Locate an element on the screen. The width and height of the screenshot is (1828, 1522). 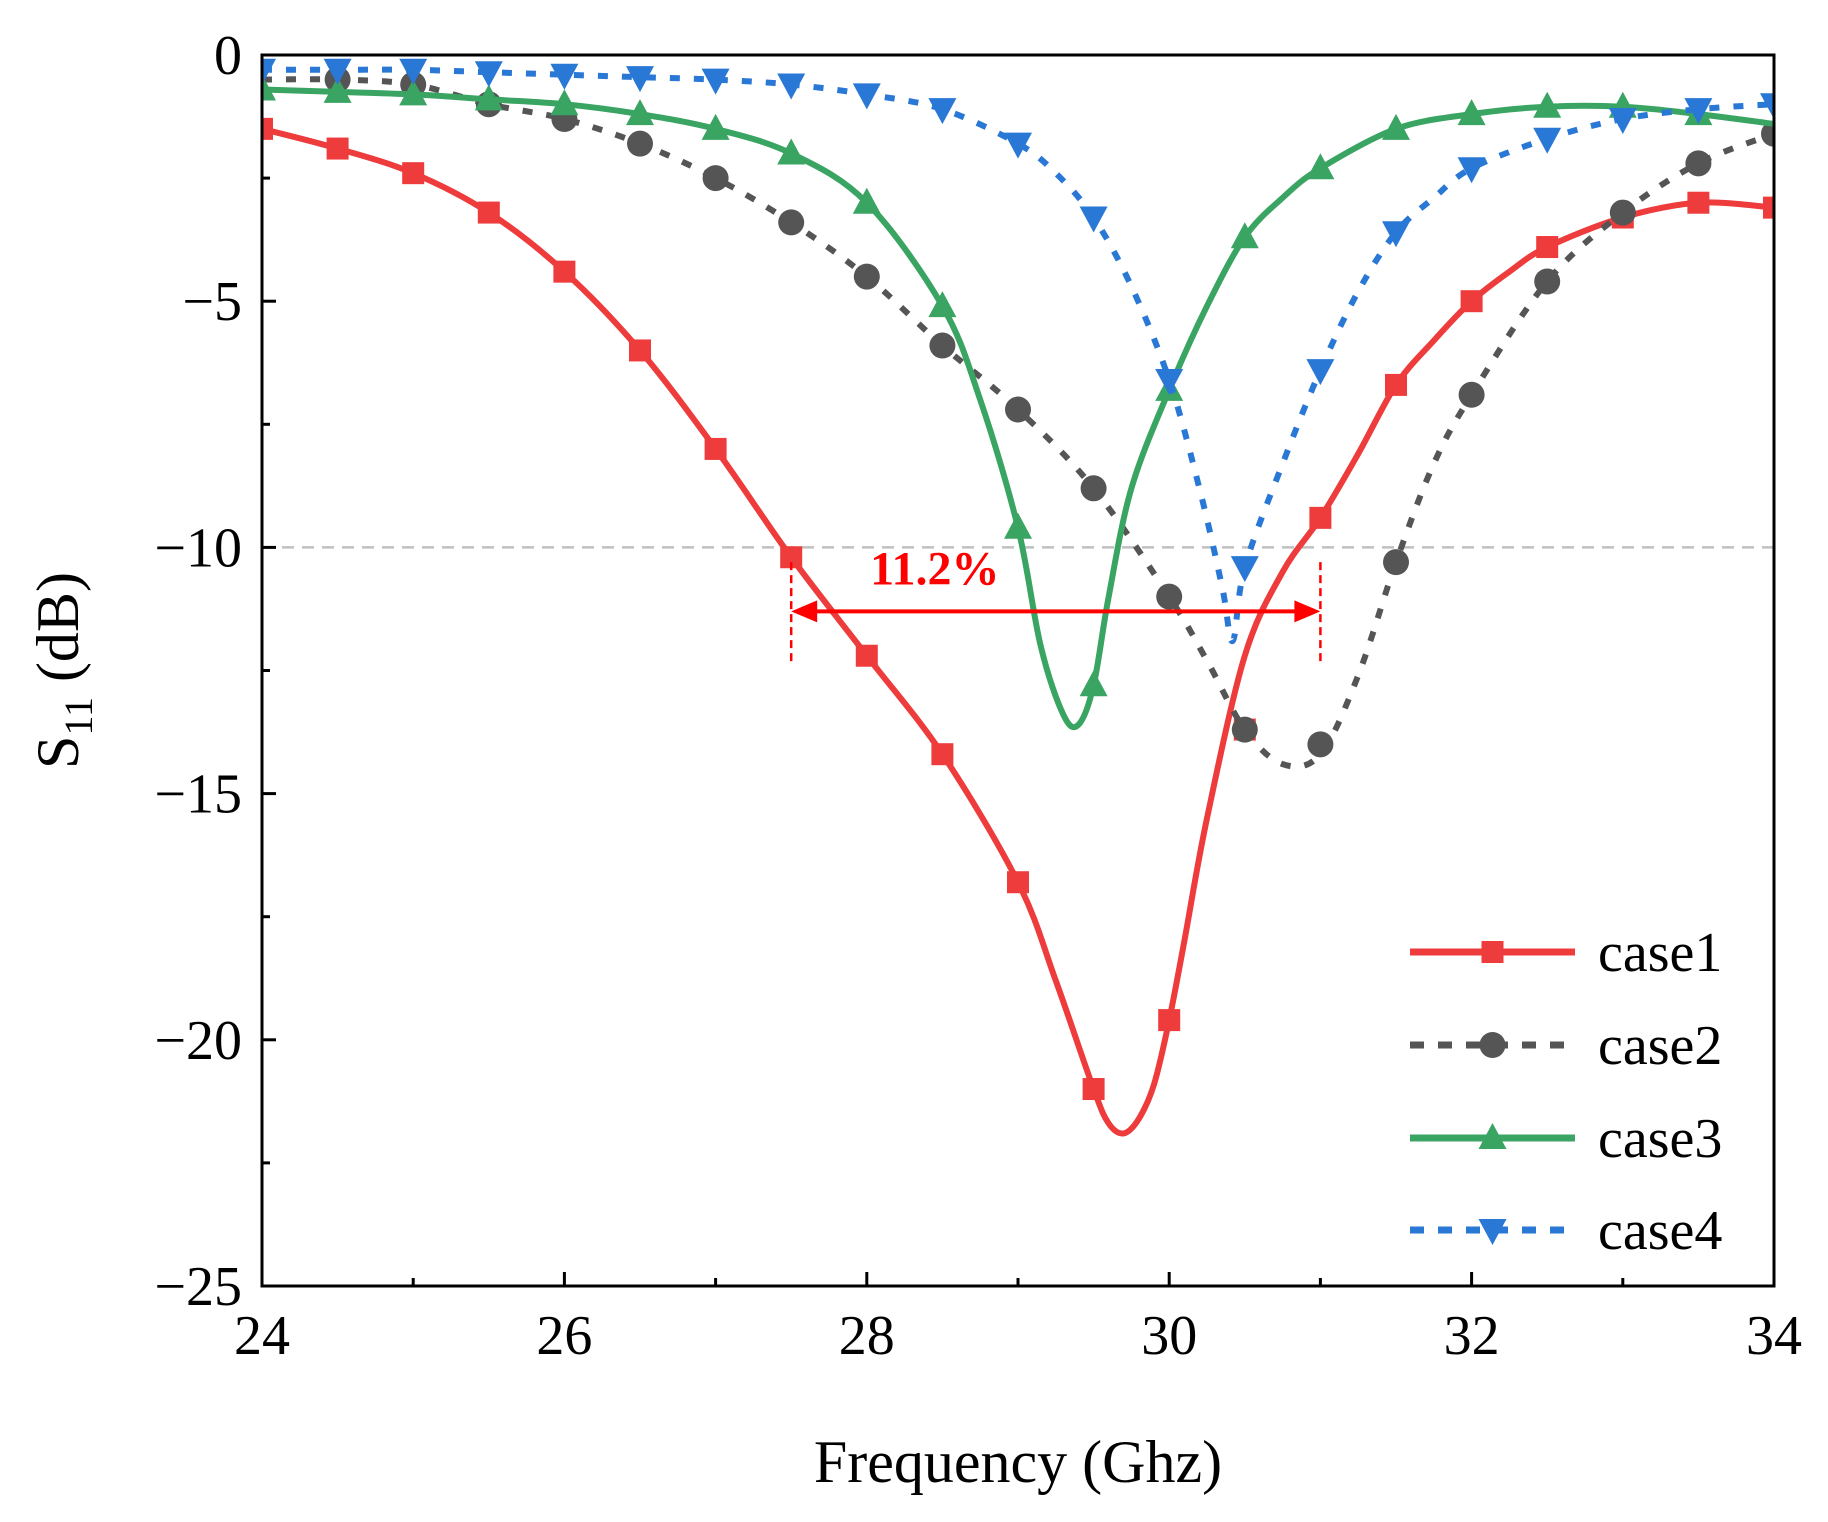
x-tick-label: 28 is located at coordinates (867, 1336).